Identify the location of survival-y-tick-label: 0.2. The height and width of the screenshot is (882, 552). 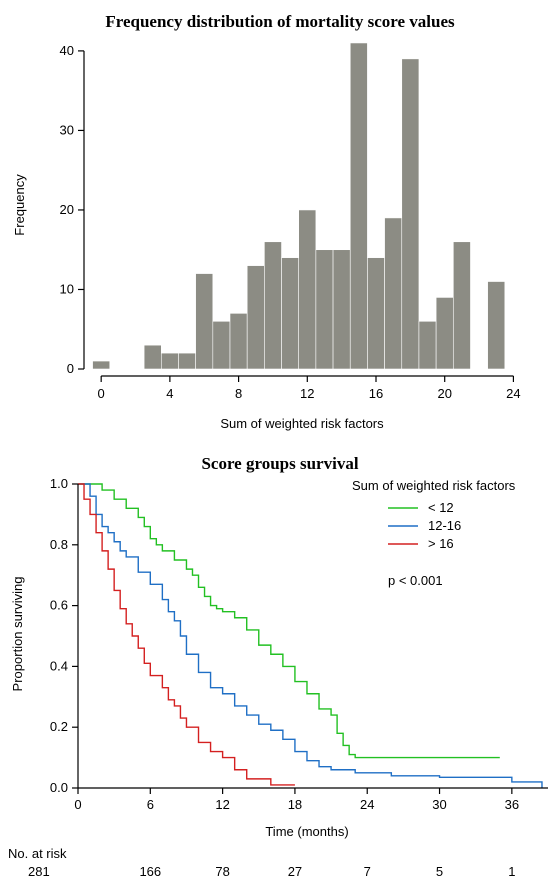
(59, 726).